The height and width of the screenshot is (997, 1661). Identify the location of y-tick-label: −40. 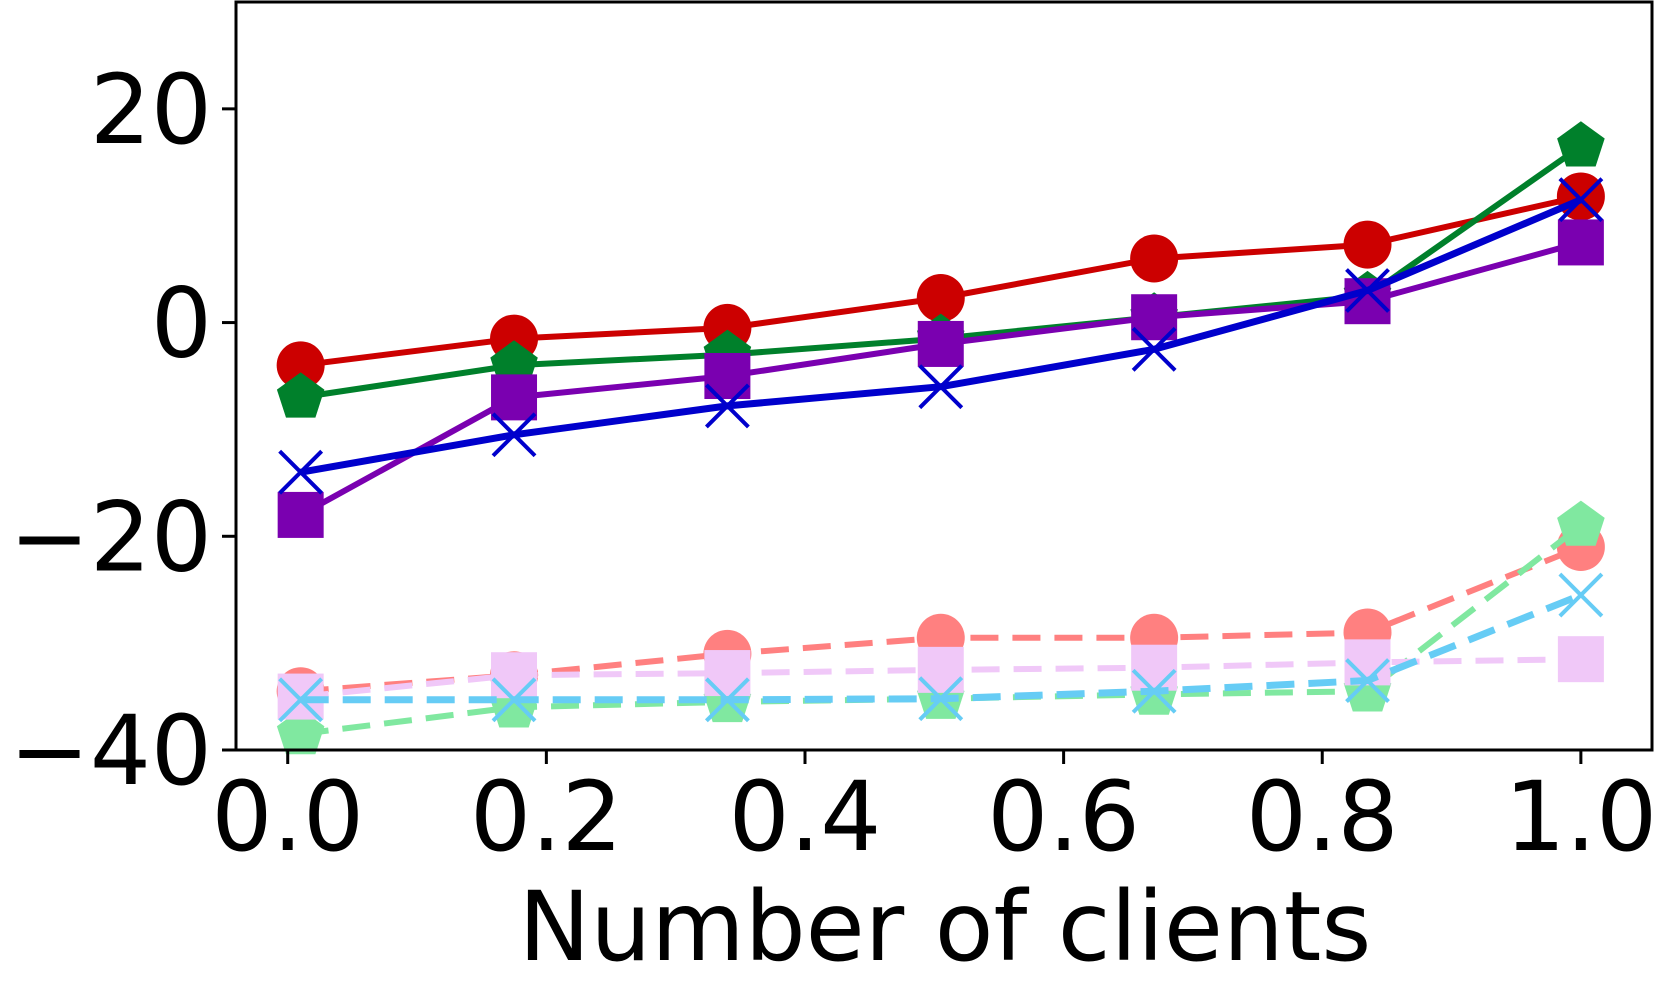
(110, 751).